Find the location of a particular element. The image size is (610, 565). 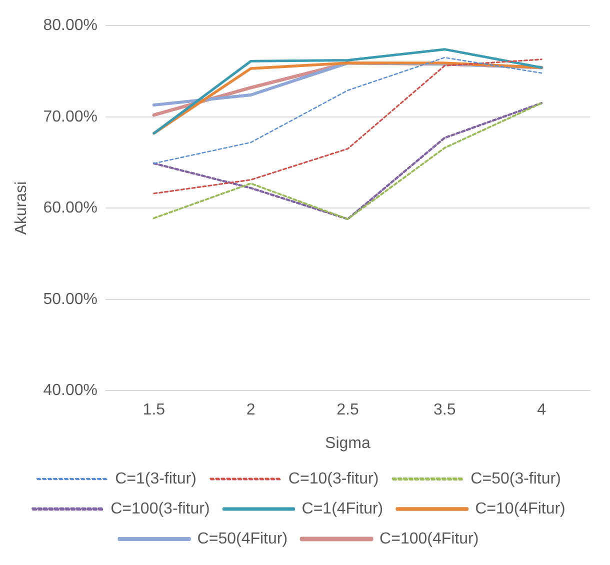

x-tick-label: 2.5 is located at coordinates (347, 410).